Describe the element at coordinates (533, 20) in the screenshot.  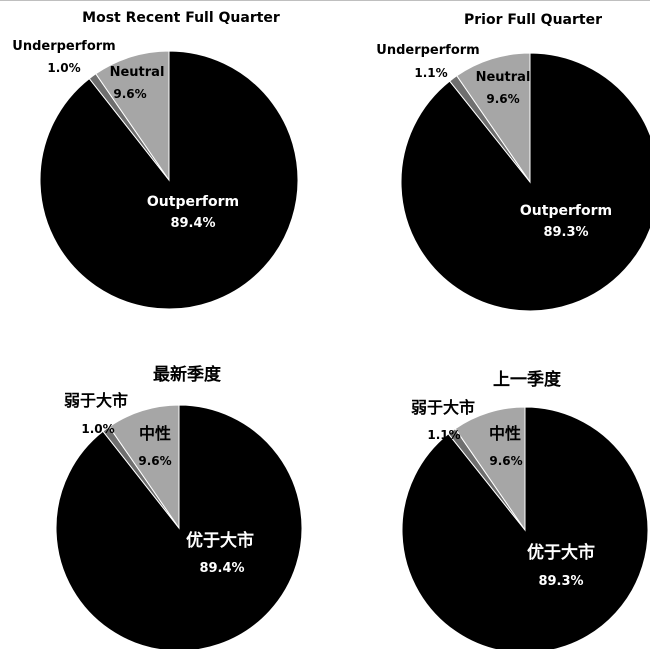
I see `chart-title-prior-en: Prior Full Quarter` at that location.